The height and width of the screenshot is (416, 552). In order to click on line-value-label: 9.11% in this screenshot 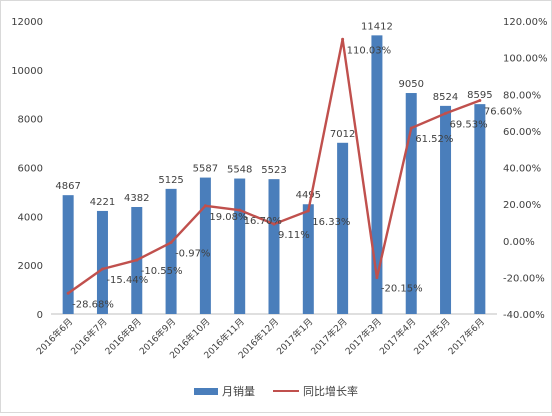, I will do `click(294, 235)`.